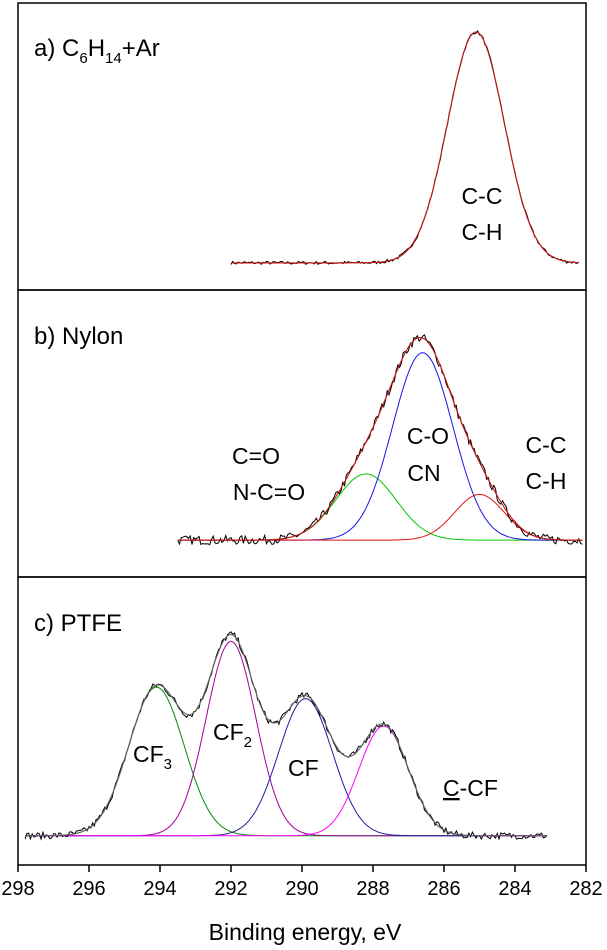  I want to click on peak-label-a-ch: C-H, so click(482, 232).